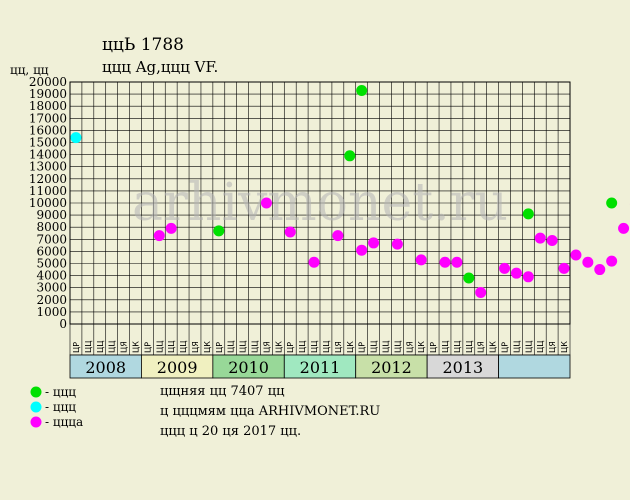 This screenshot has height=500, width=630. I want to click on y-tick-label: 7000, so click(51, 239).